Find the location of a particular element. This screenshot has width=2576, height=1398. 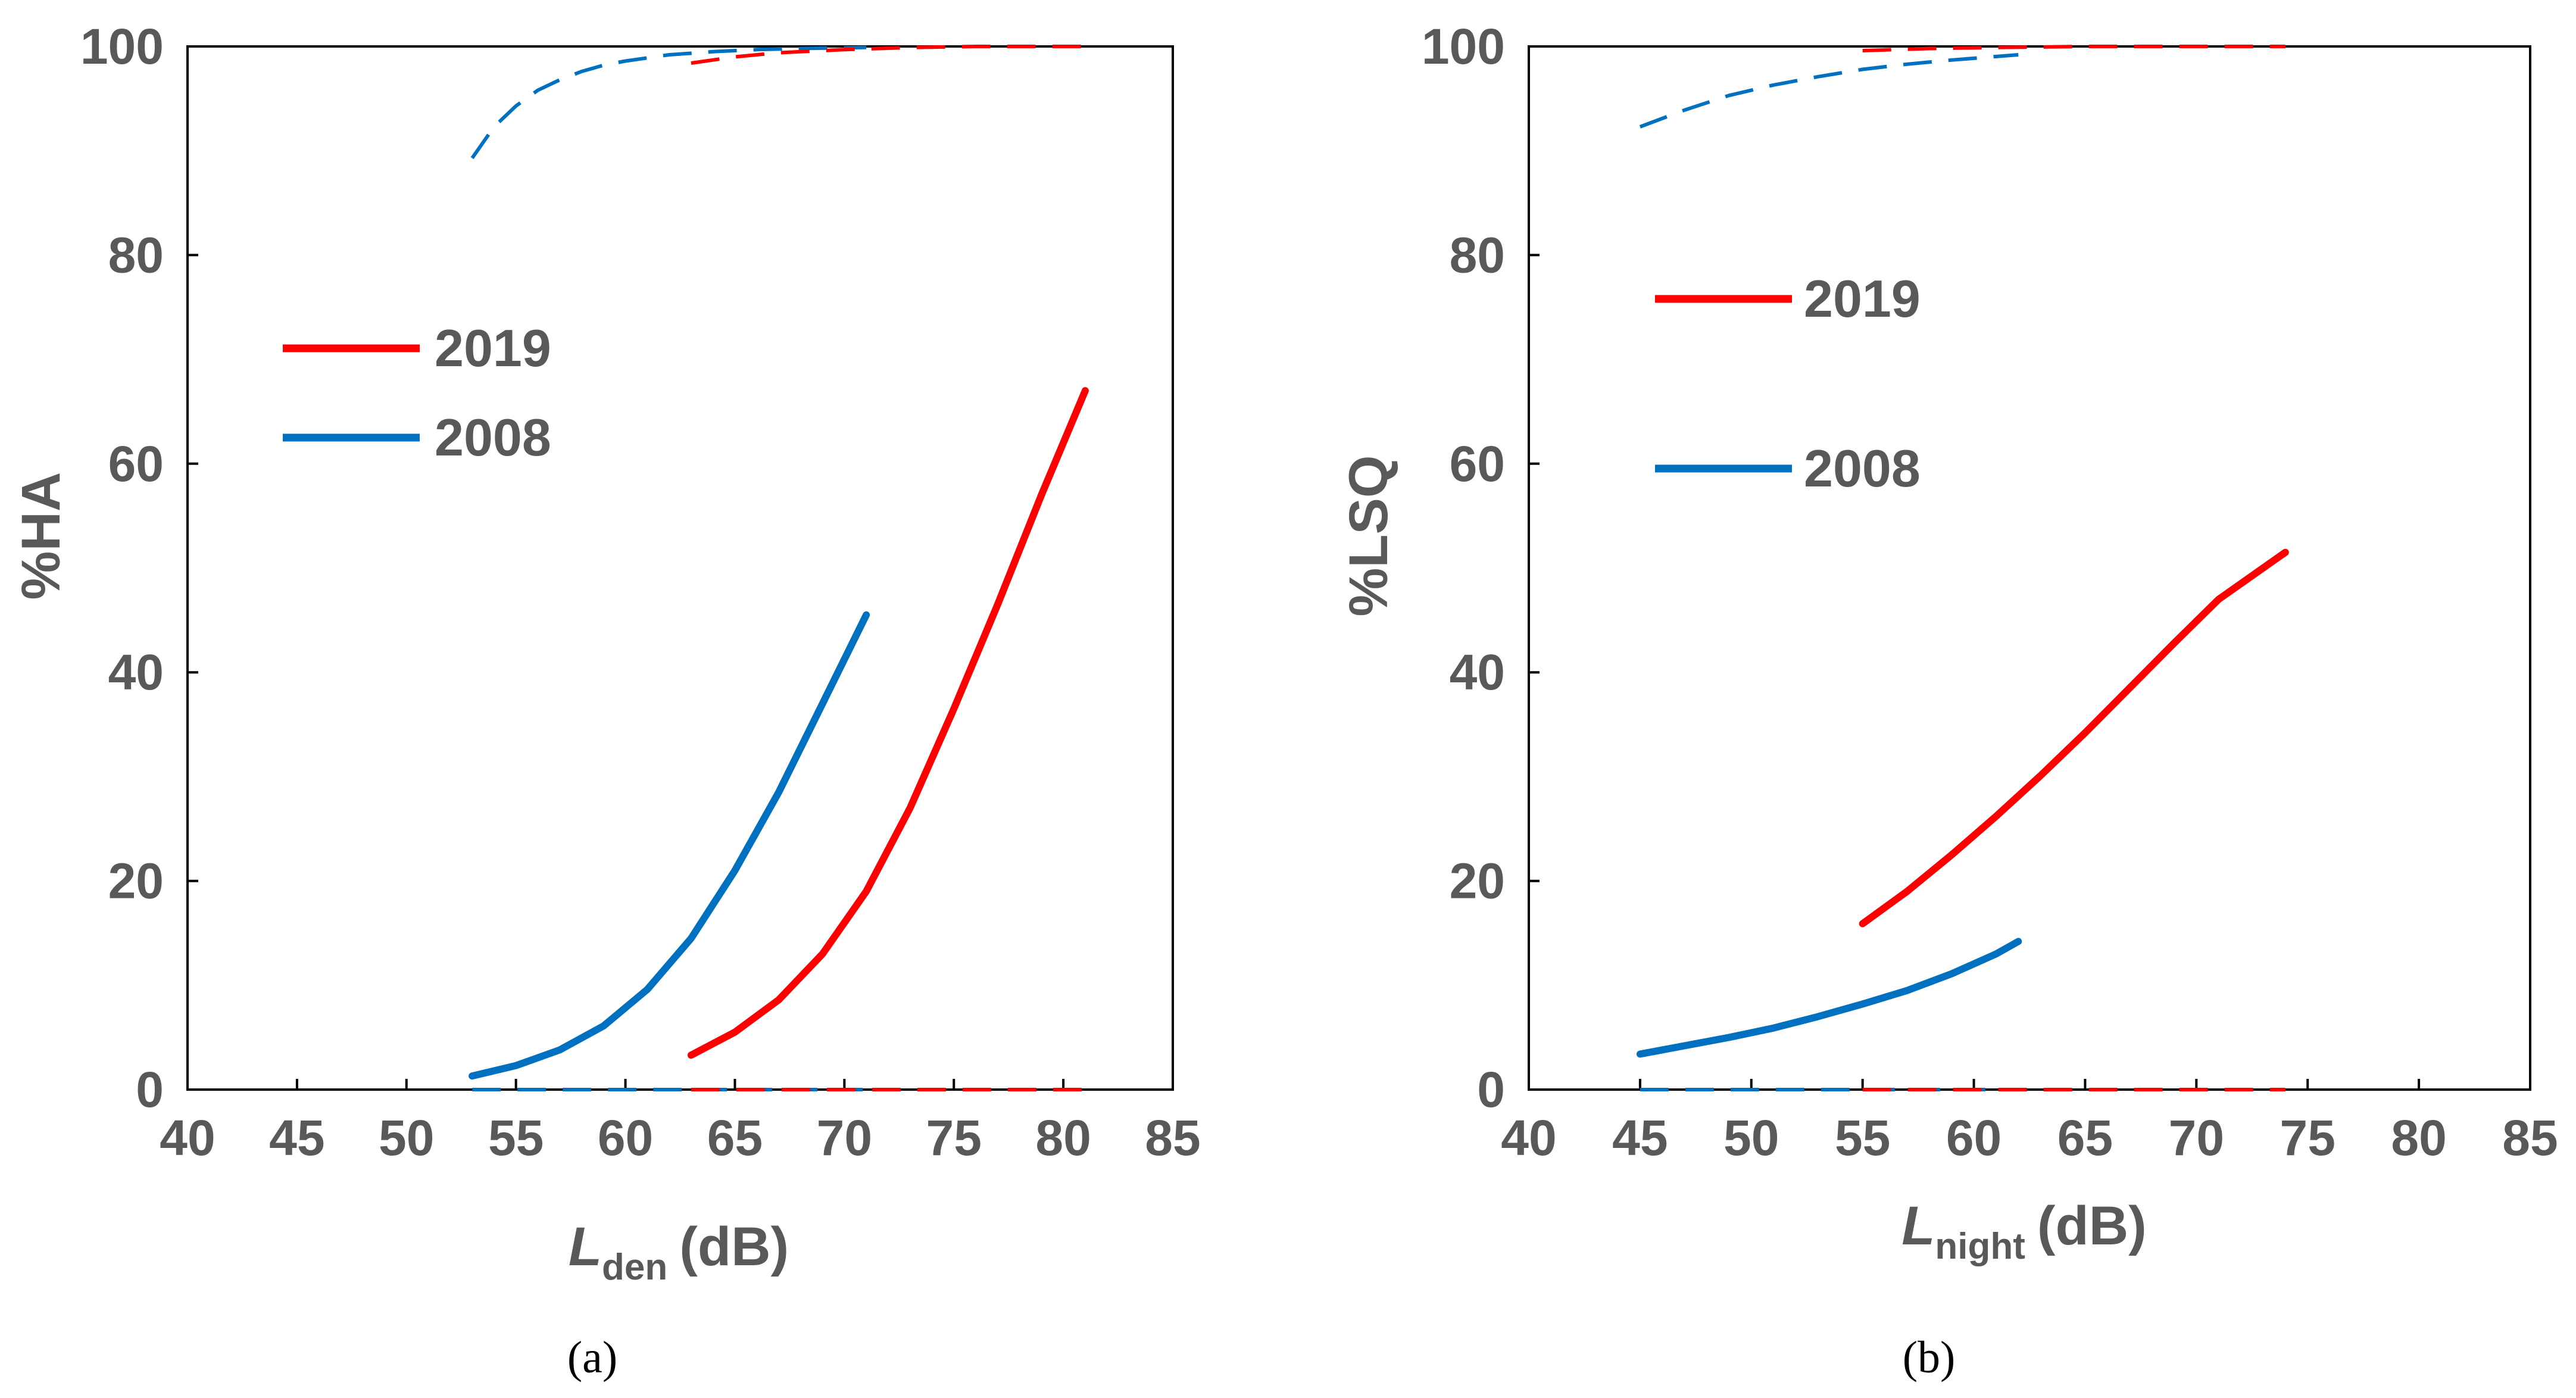

panel-b-x-tick-label-55: 55 is located at coordinates (1862, 1138).